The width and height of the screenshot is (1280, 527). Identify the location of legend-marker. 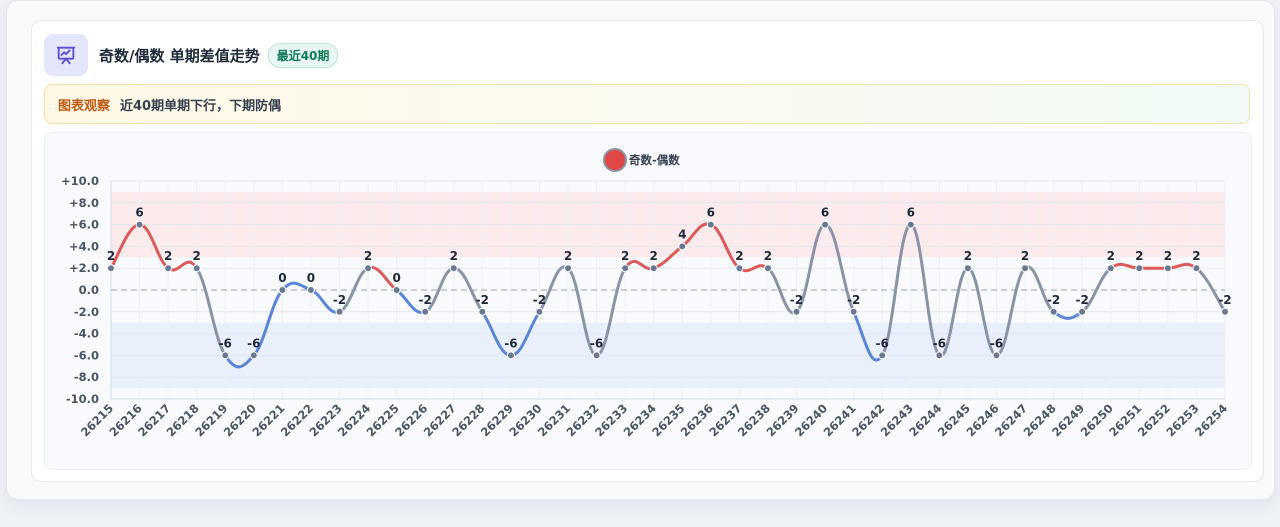
(615, 160).